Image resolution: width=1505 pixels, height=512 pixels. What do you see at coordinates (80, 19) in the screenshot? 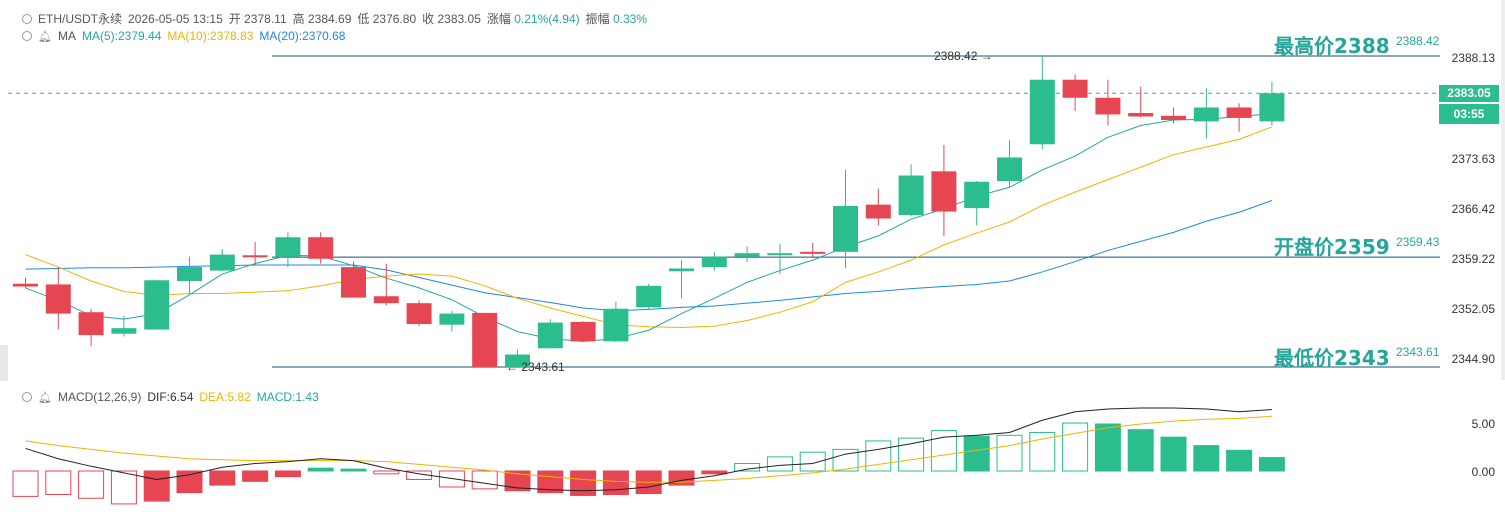
I see `symbol-name: ETH/USDT永续` at bounding box center [80, 19].